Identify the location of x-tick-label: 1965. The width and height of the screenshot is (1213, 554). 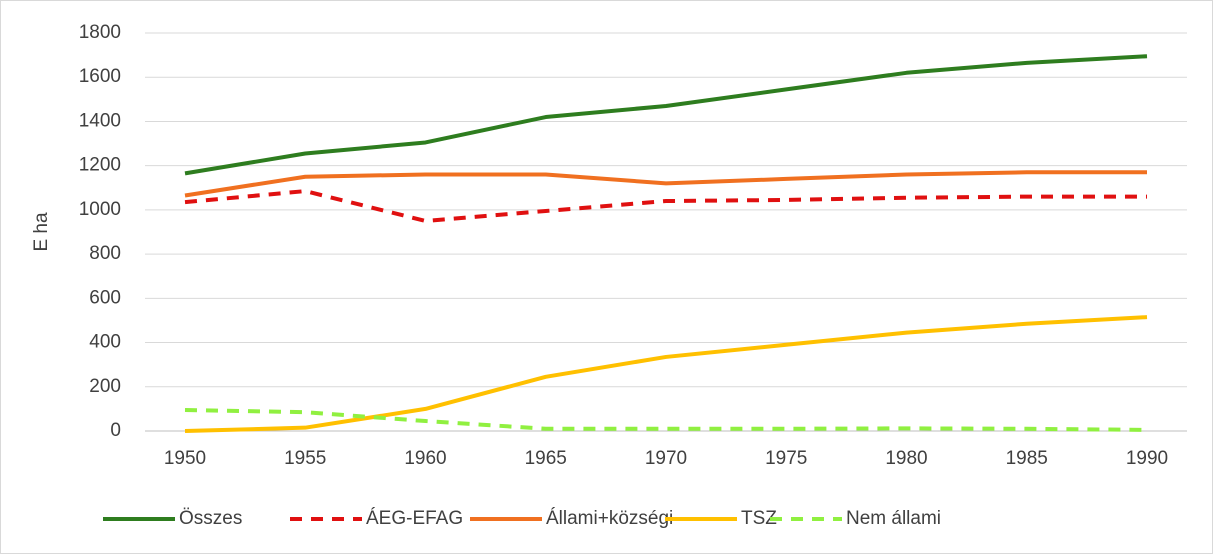
(546, 458).